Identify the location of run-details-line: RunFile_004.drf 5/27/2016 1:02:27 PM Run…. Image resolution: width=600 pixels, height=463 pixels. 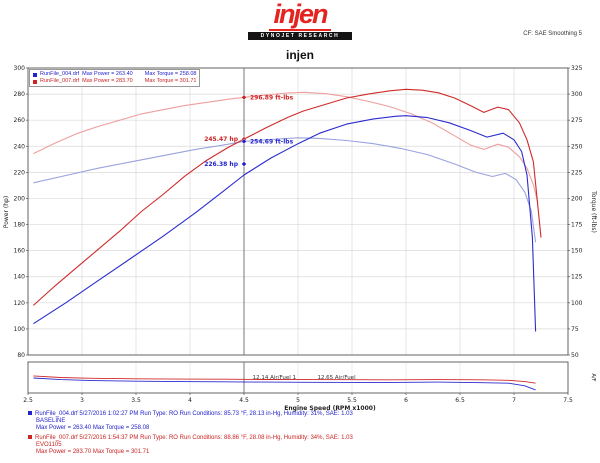
(190, 414).